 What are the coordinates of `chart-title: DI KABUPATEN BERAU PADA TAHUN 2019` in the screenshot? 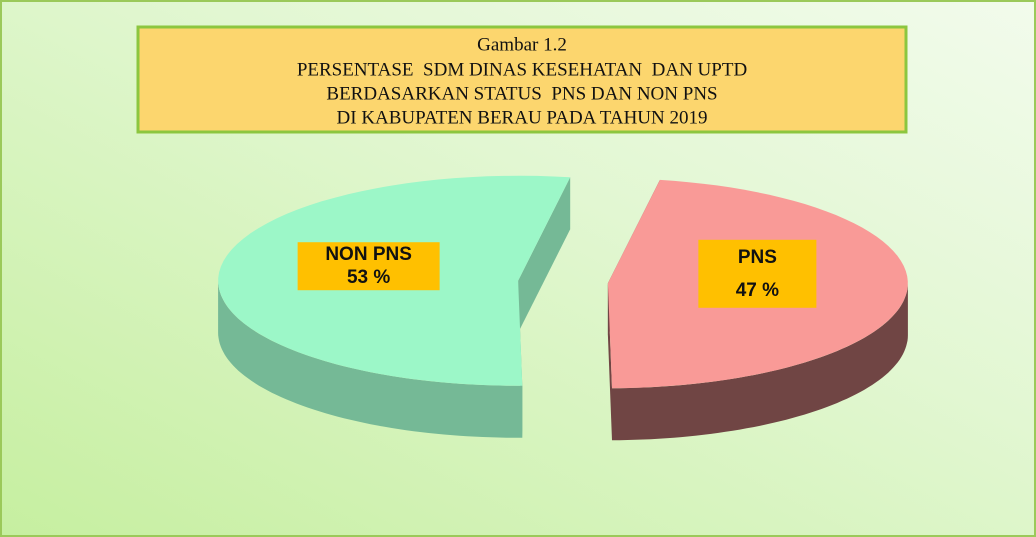 It's located at (522, 117).